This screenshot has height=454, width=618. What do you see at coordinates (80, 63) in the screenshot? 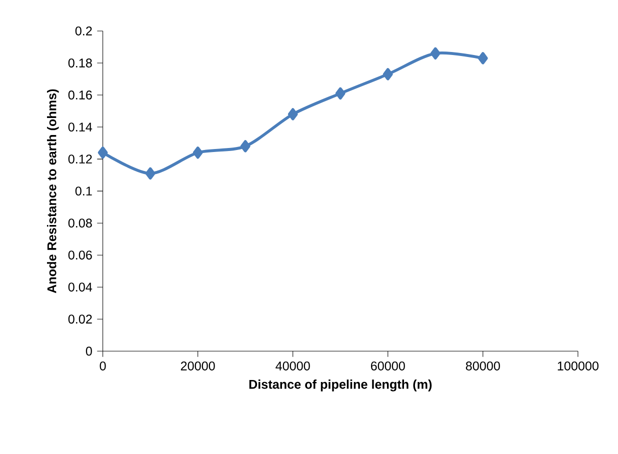
I see `y-tick-label: 0.18` at bounding box center [80, 63].